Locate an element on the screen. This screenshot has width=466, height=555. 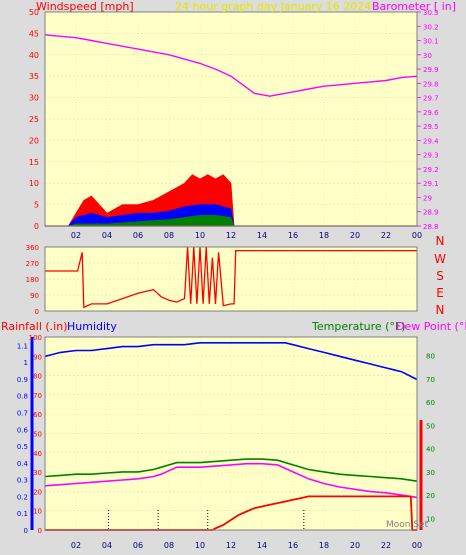
temperature-axis-labels: 10 20 30 40 50 60 70 80 is located at coordinates (427, 441).